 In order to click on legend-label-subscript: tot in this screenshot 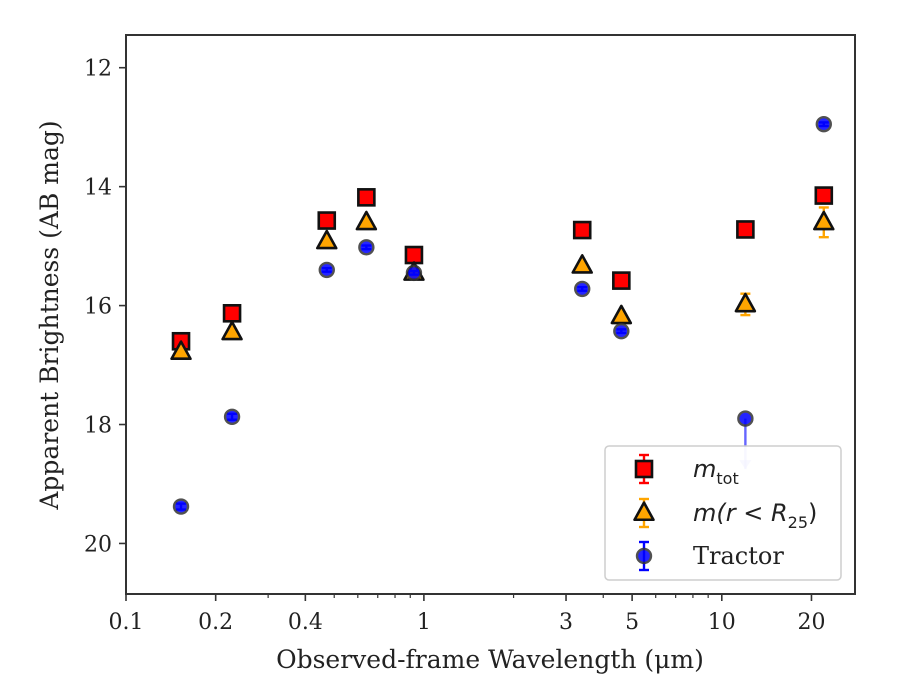, I will do `click(727, 478)`.